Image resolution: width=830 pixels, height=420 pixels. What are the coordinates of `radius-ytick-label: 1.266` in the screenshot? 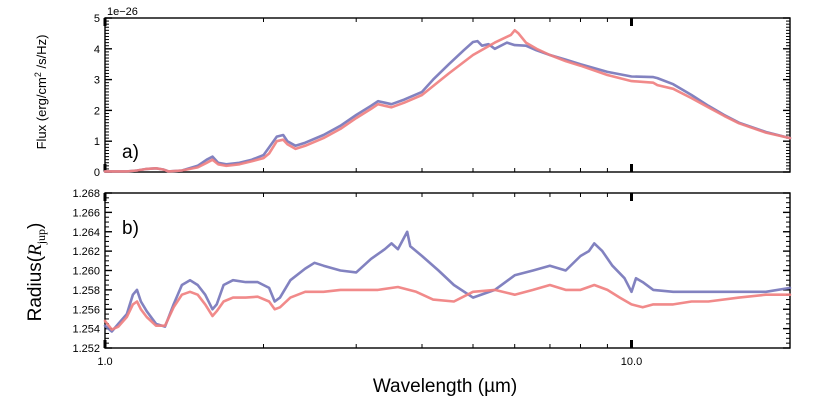 It's located at (86, 213).